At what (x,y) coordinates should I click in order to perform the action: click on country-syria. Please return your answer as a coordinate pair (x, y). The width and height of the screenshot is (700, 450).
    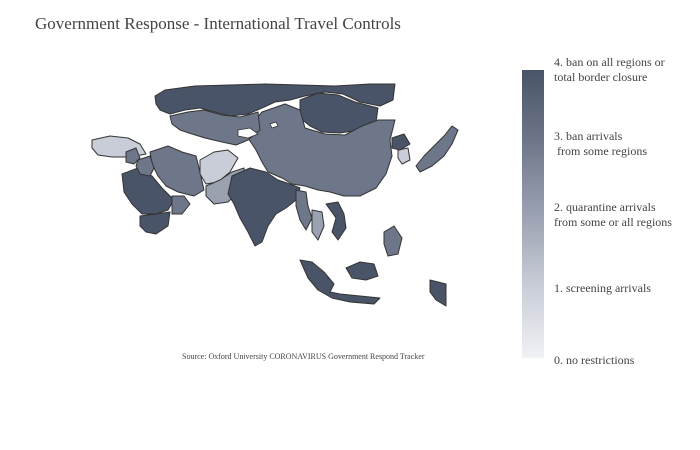
    Looking at the image, I should click on (133, 156).